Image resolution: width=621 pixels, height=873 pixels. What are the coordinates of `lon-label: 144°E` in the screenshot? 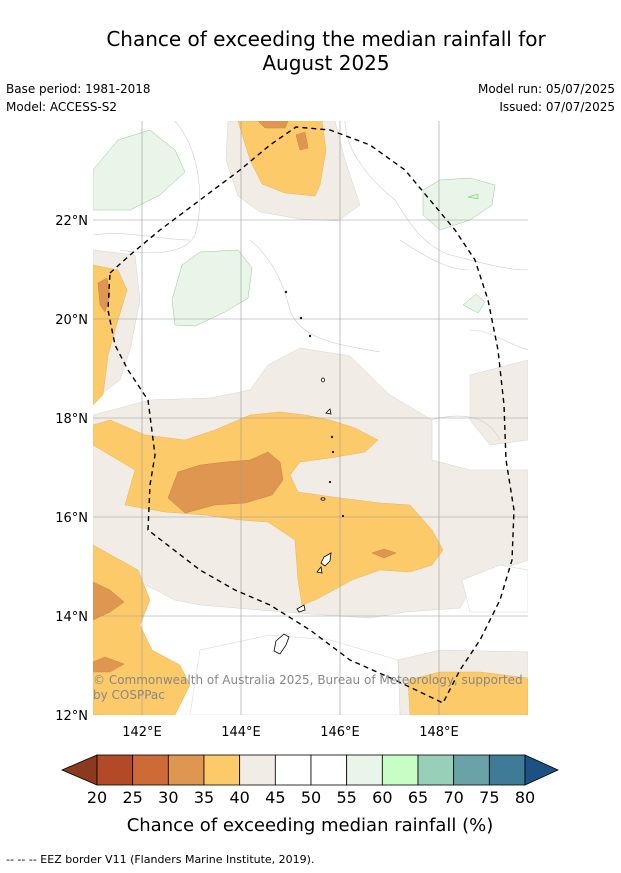 It's located at (241, 732).